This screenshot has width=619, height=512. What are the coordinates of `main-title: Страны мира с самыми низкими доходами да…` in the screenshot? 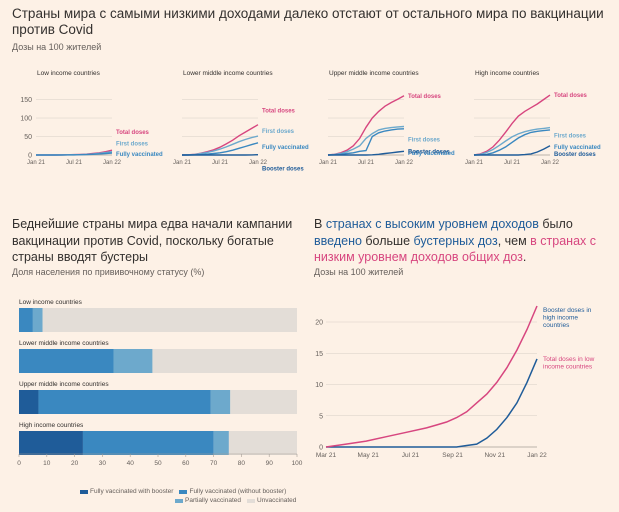 It's located at (308, 21).